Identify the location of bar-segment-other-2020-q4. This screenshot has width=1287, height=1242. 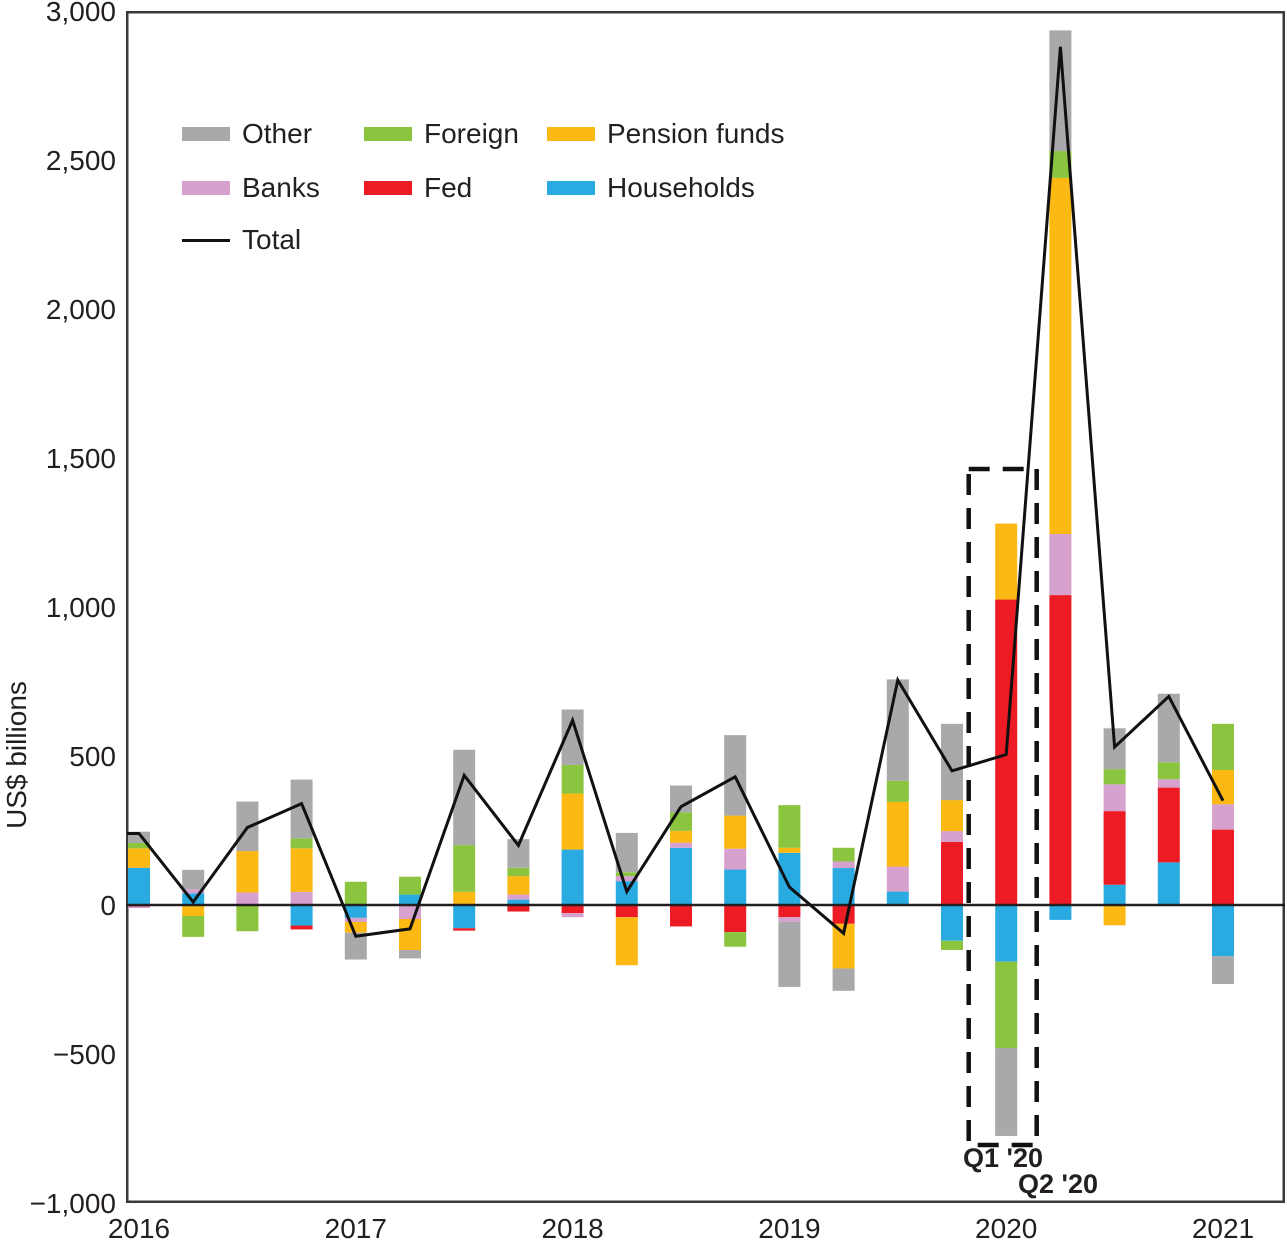
(1168, 728).